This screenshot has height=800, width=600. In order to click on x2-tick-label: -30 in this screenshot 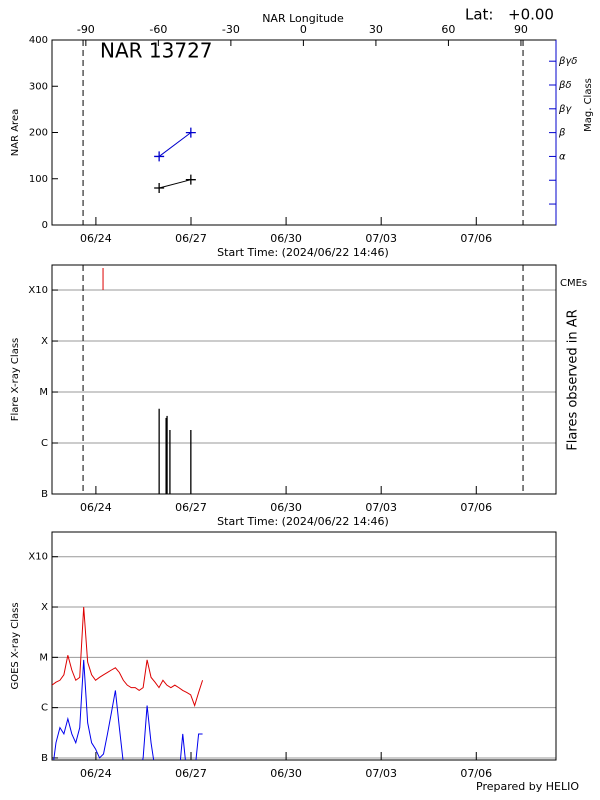, I will do `click(231, 29)`.